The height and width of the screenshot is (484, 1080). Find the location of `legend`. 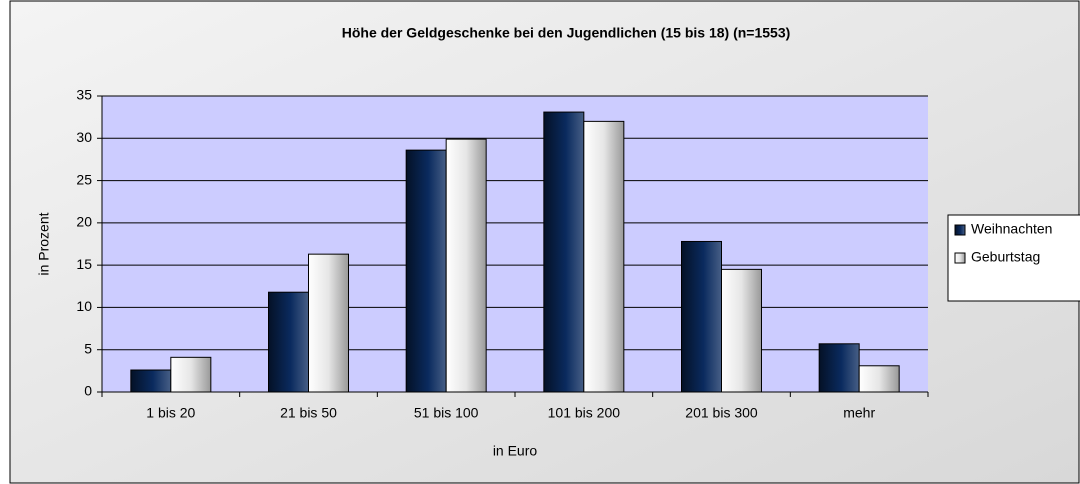

legend is located at coordinates (1013, 258).